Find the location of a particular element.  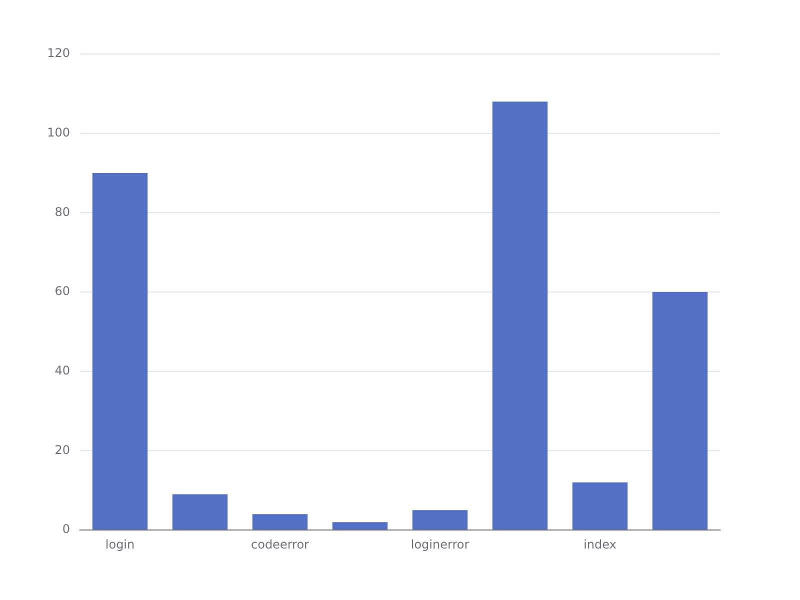

y-tick-label: 80 is located at coordinates (62, 211).